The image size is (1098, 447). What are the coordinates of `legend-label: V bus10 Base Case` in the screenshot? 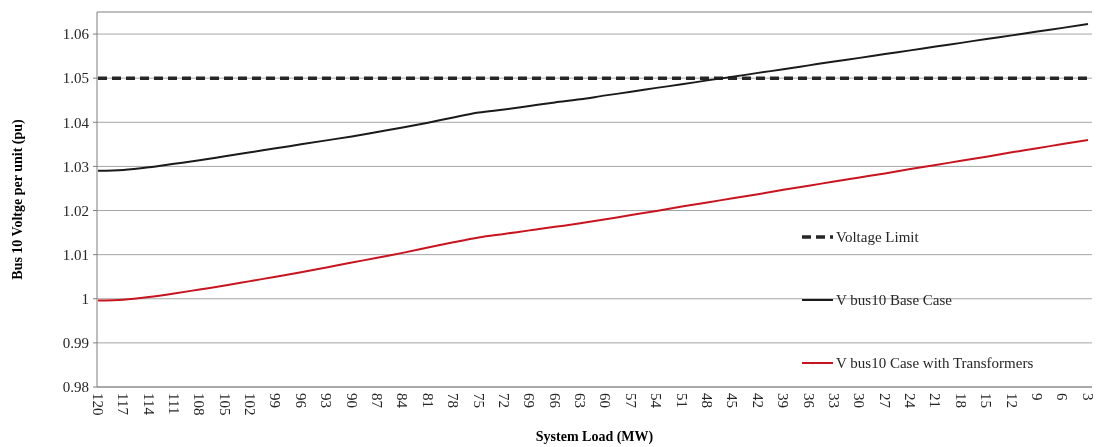 It's located at (894, 300).